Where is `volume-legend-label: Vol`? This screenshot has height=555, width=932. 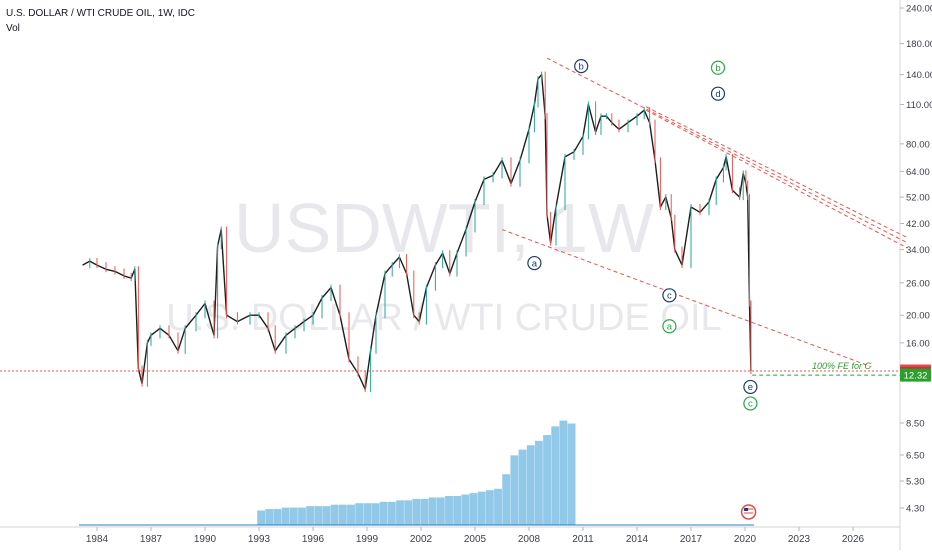 volume-legend-label: Vol is located at coordinates (13, 28).